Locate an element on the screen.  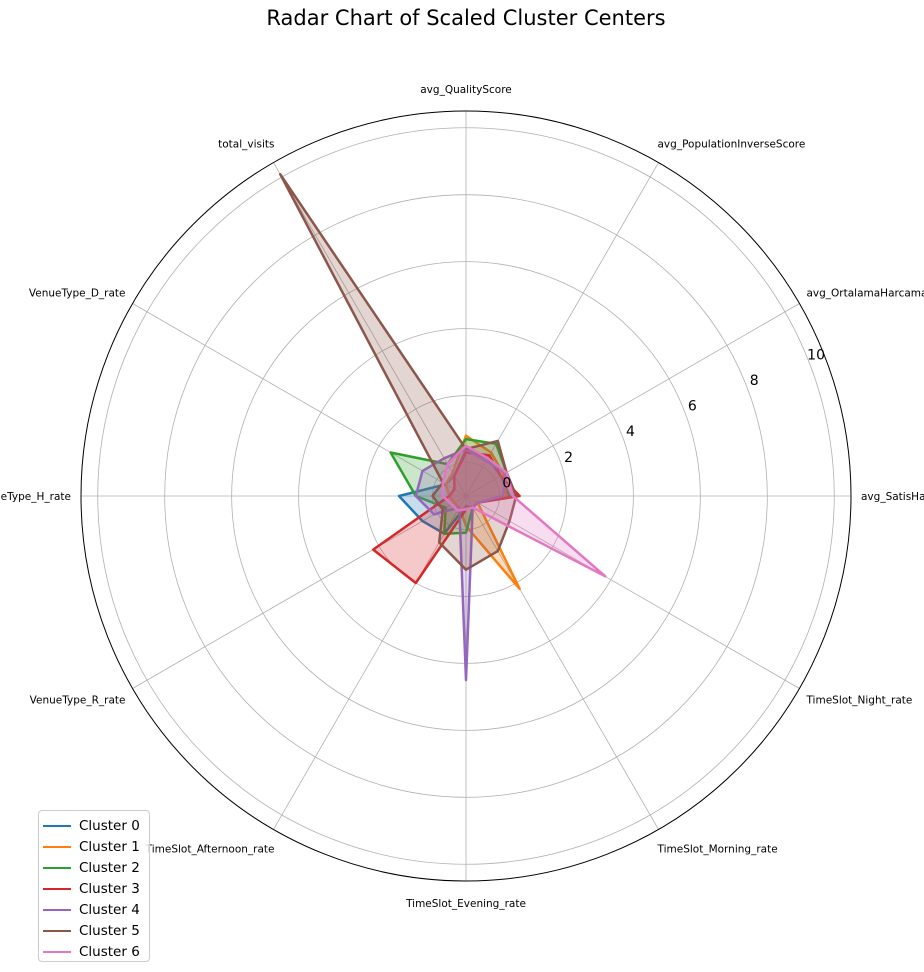
axis-label: VenueType_R_rate is located at coordinates (78, 701).